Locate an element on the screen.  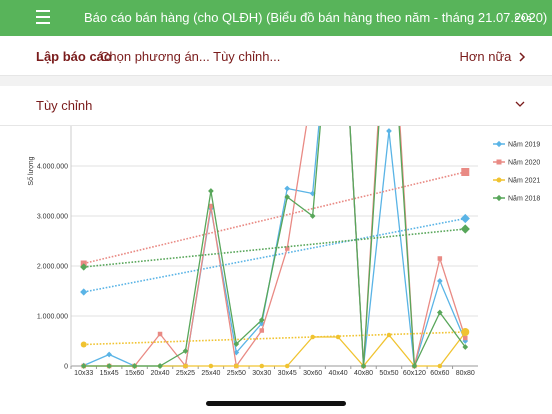
x-tick-label: 30x30 is located at coordinates (261, 373).